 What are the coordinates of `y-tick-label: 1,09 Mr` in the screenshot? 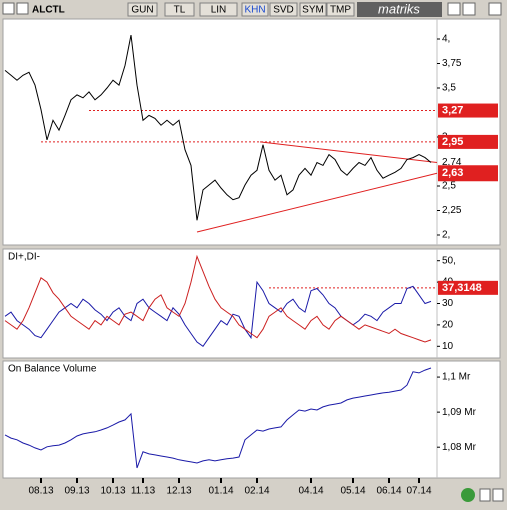 It's located at (459, 412).